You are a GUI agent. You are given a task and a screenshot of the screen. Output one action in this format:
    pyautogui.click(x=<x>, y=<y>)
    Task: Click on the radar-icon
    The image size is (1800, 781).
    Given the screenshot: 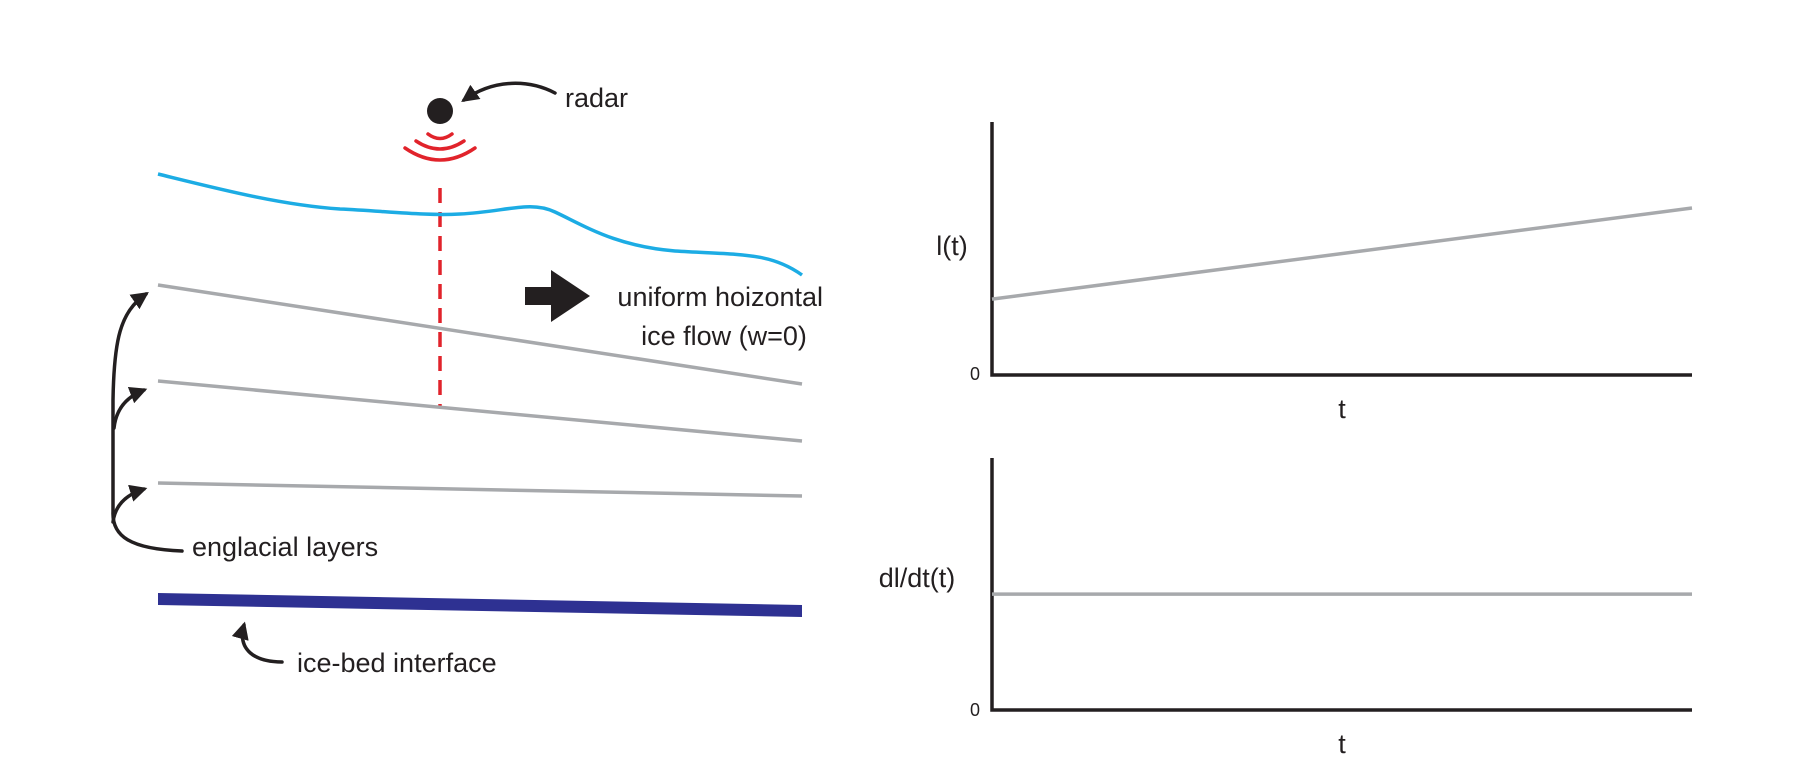 What is the action you would take?
    pyautogui.click(x=440, y=111)
    